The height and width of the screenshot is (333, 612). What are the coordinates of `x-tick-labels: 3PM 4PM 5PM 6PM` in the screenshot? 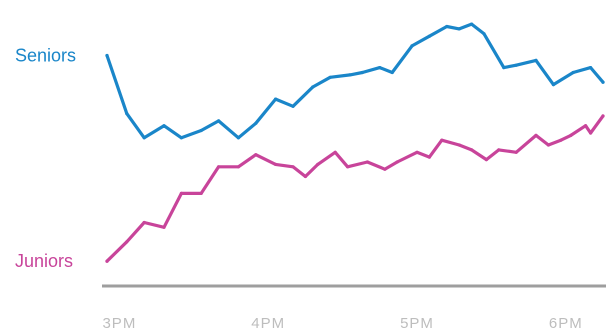 It's located at (342, 323).